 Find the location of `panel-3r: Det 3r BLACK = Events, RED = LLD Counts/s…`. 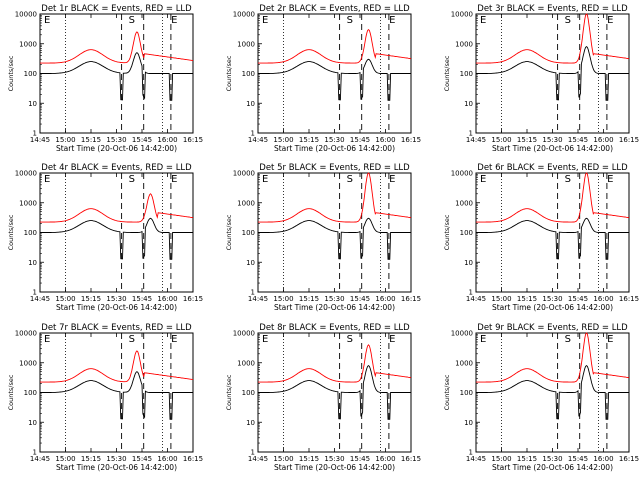

panel-3r: Det 3r BLACK = Events, RED = LLD Counts/s… is located at coordinates (541, 78).